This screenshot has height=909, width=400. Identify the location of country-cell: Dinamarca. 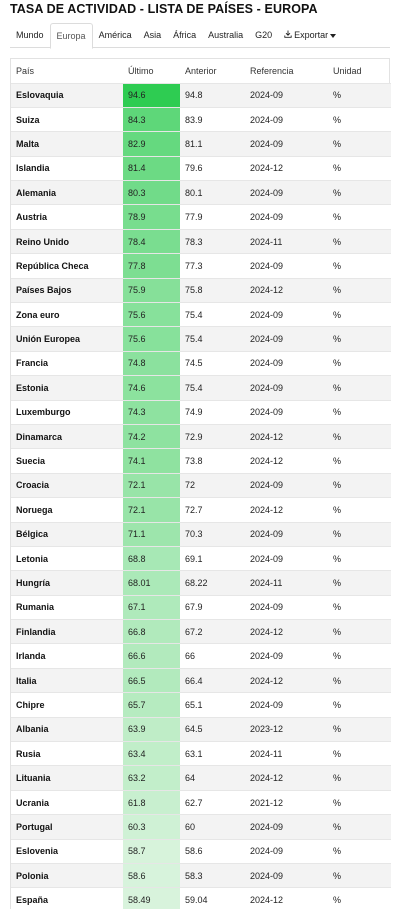
(39, 436).